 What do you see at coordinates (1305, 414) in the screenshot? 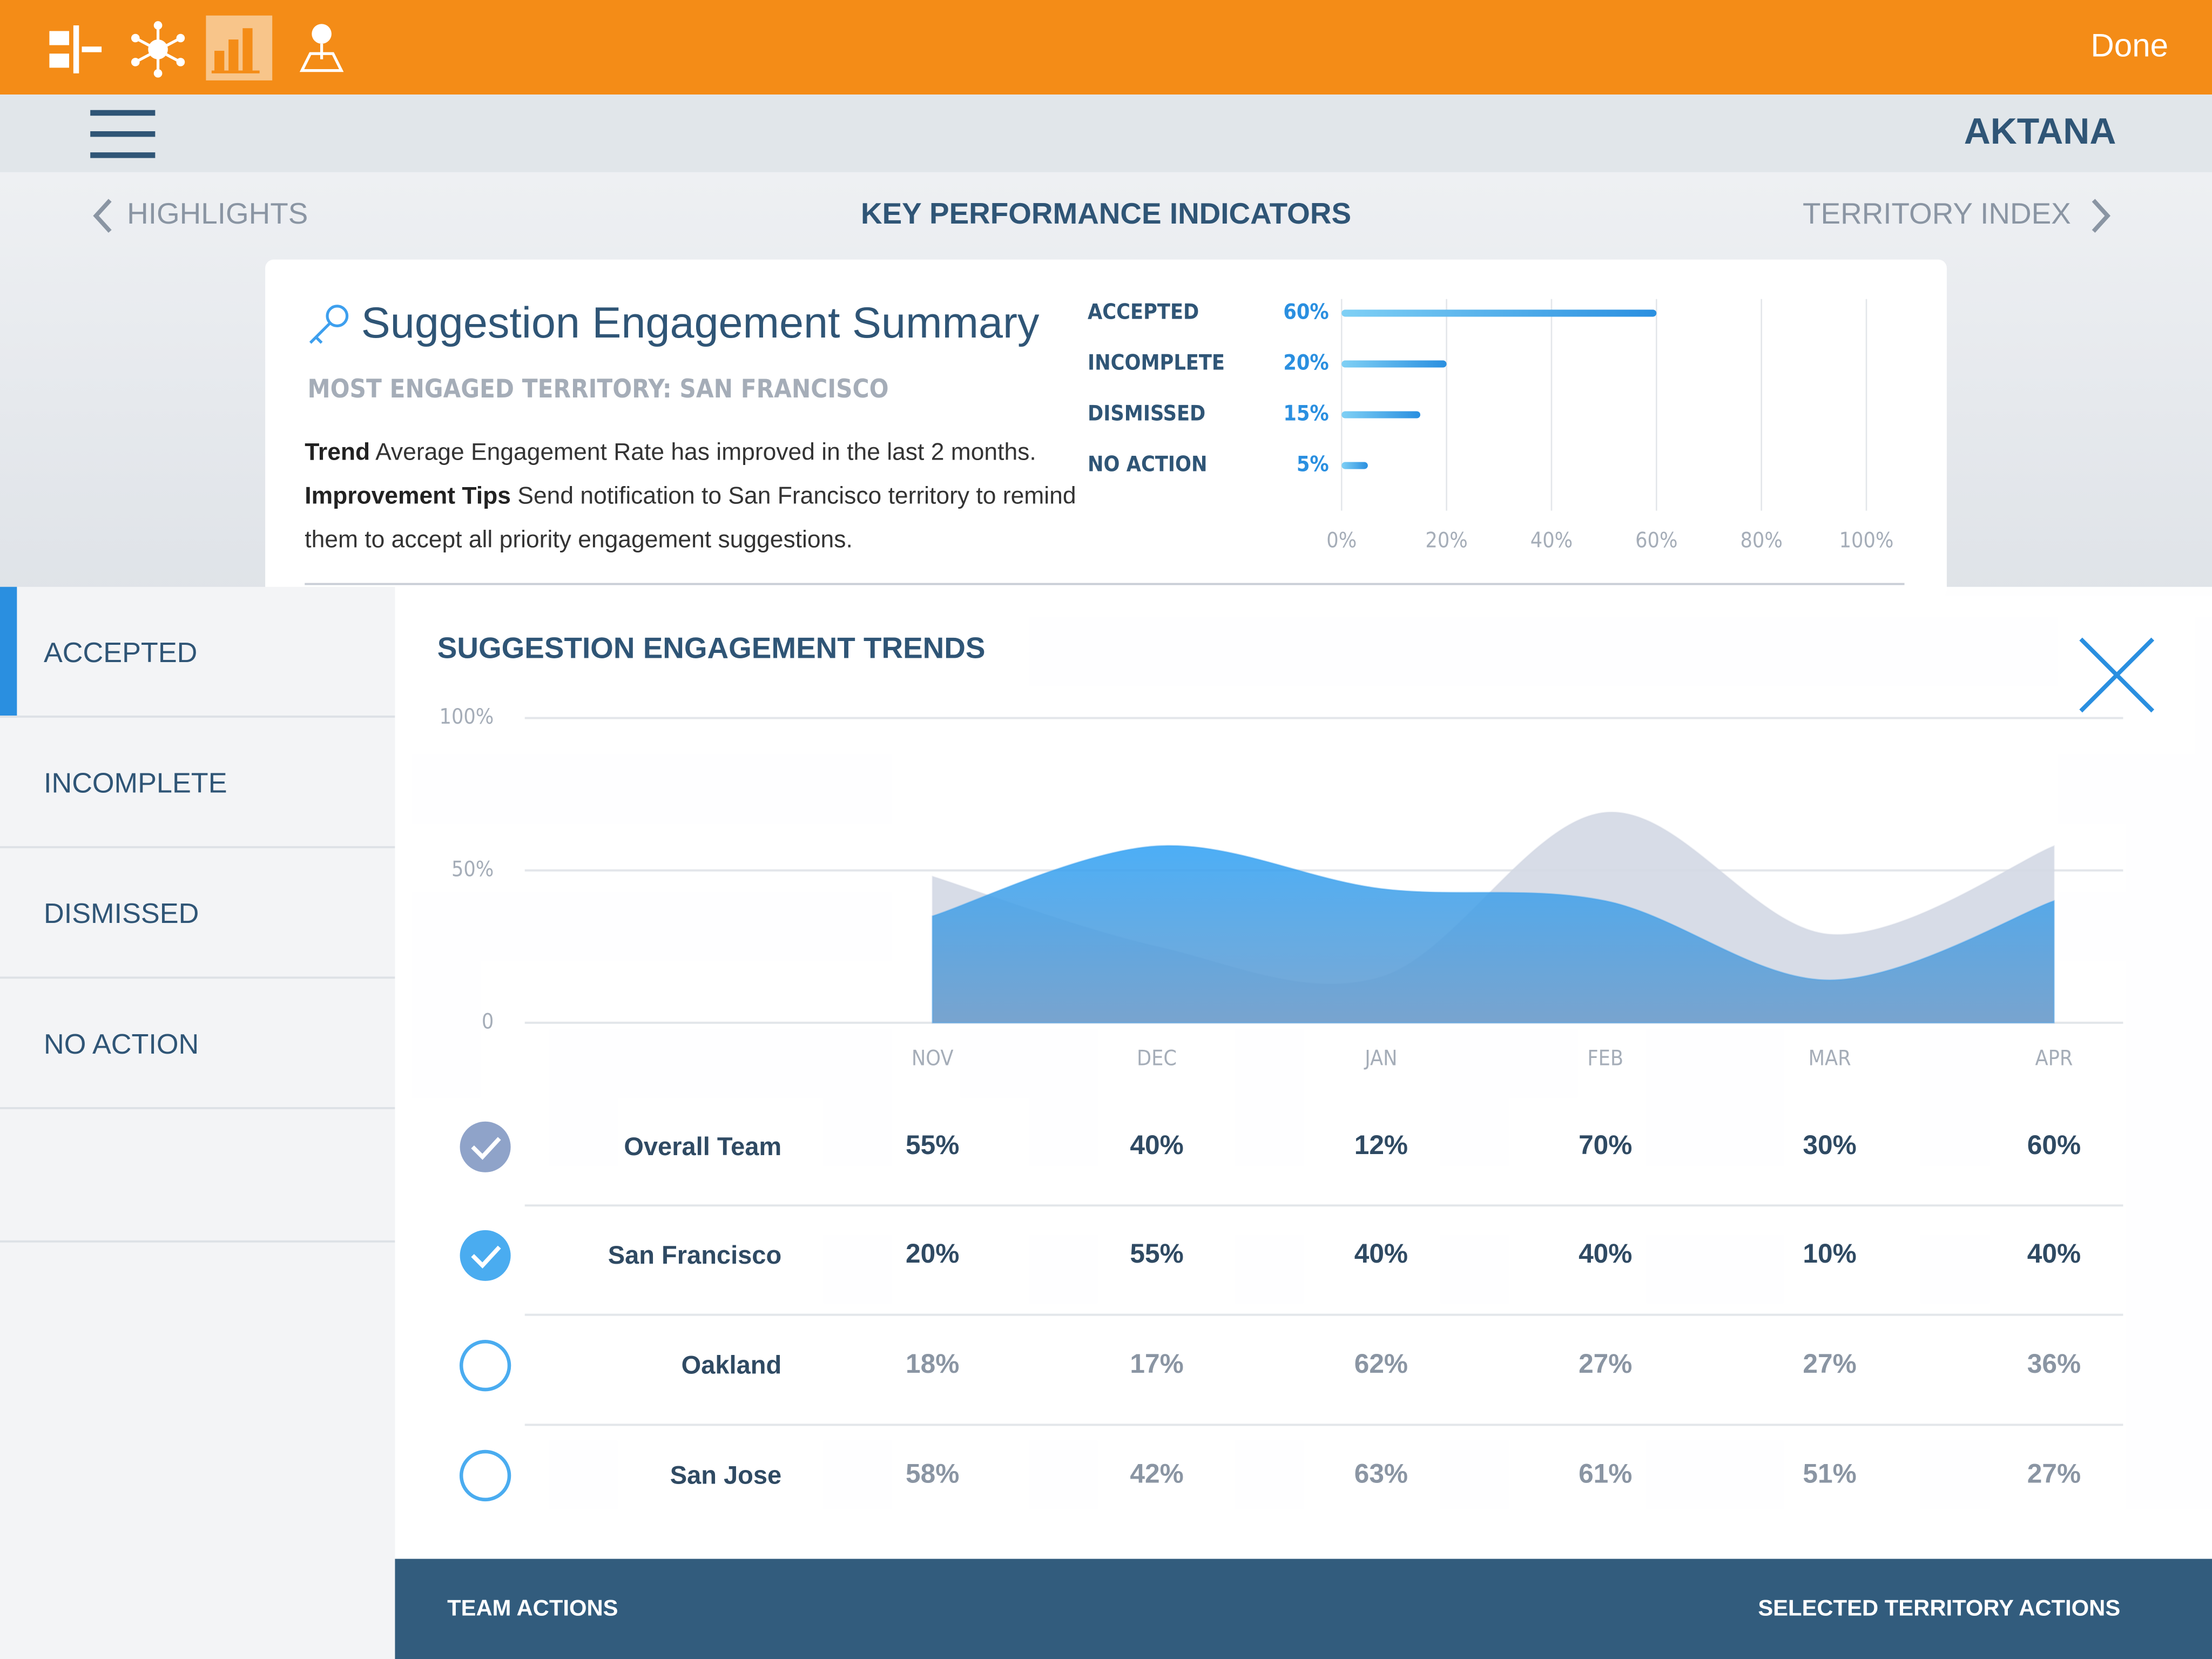
I see `value-label: 15%` at bounding box center [1305, 414].